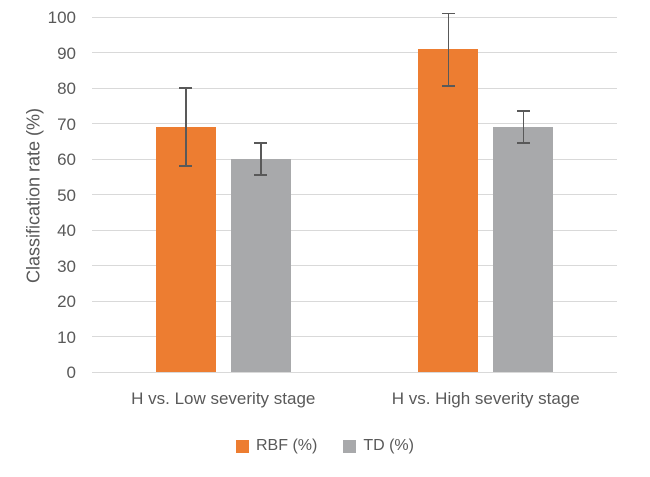  What do you see at coordinates (71, 372) in the screenshot?
I see `y-tick-label: 0` at bounding box center [71, 372].